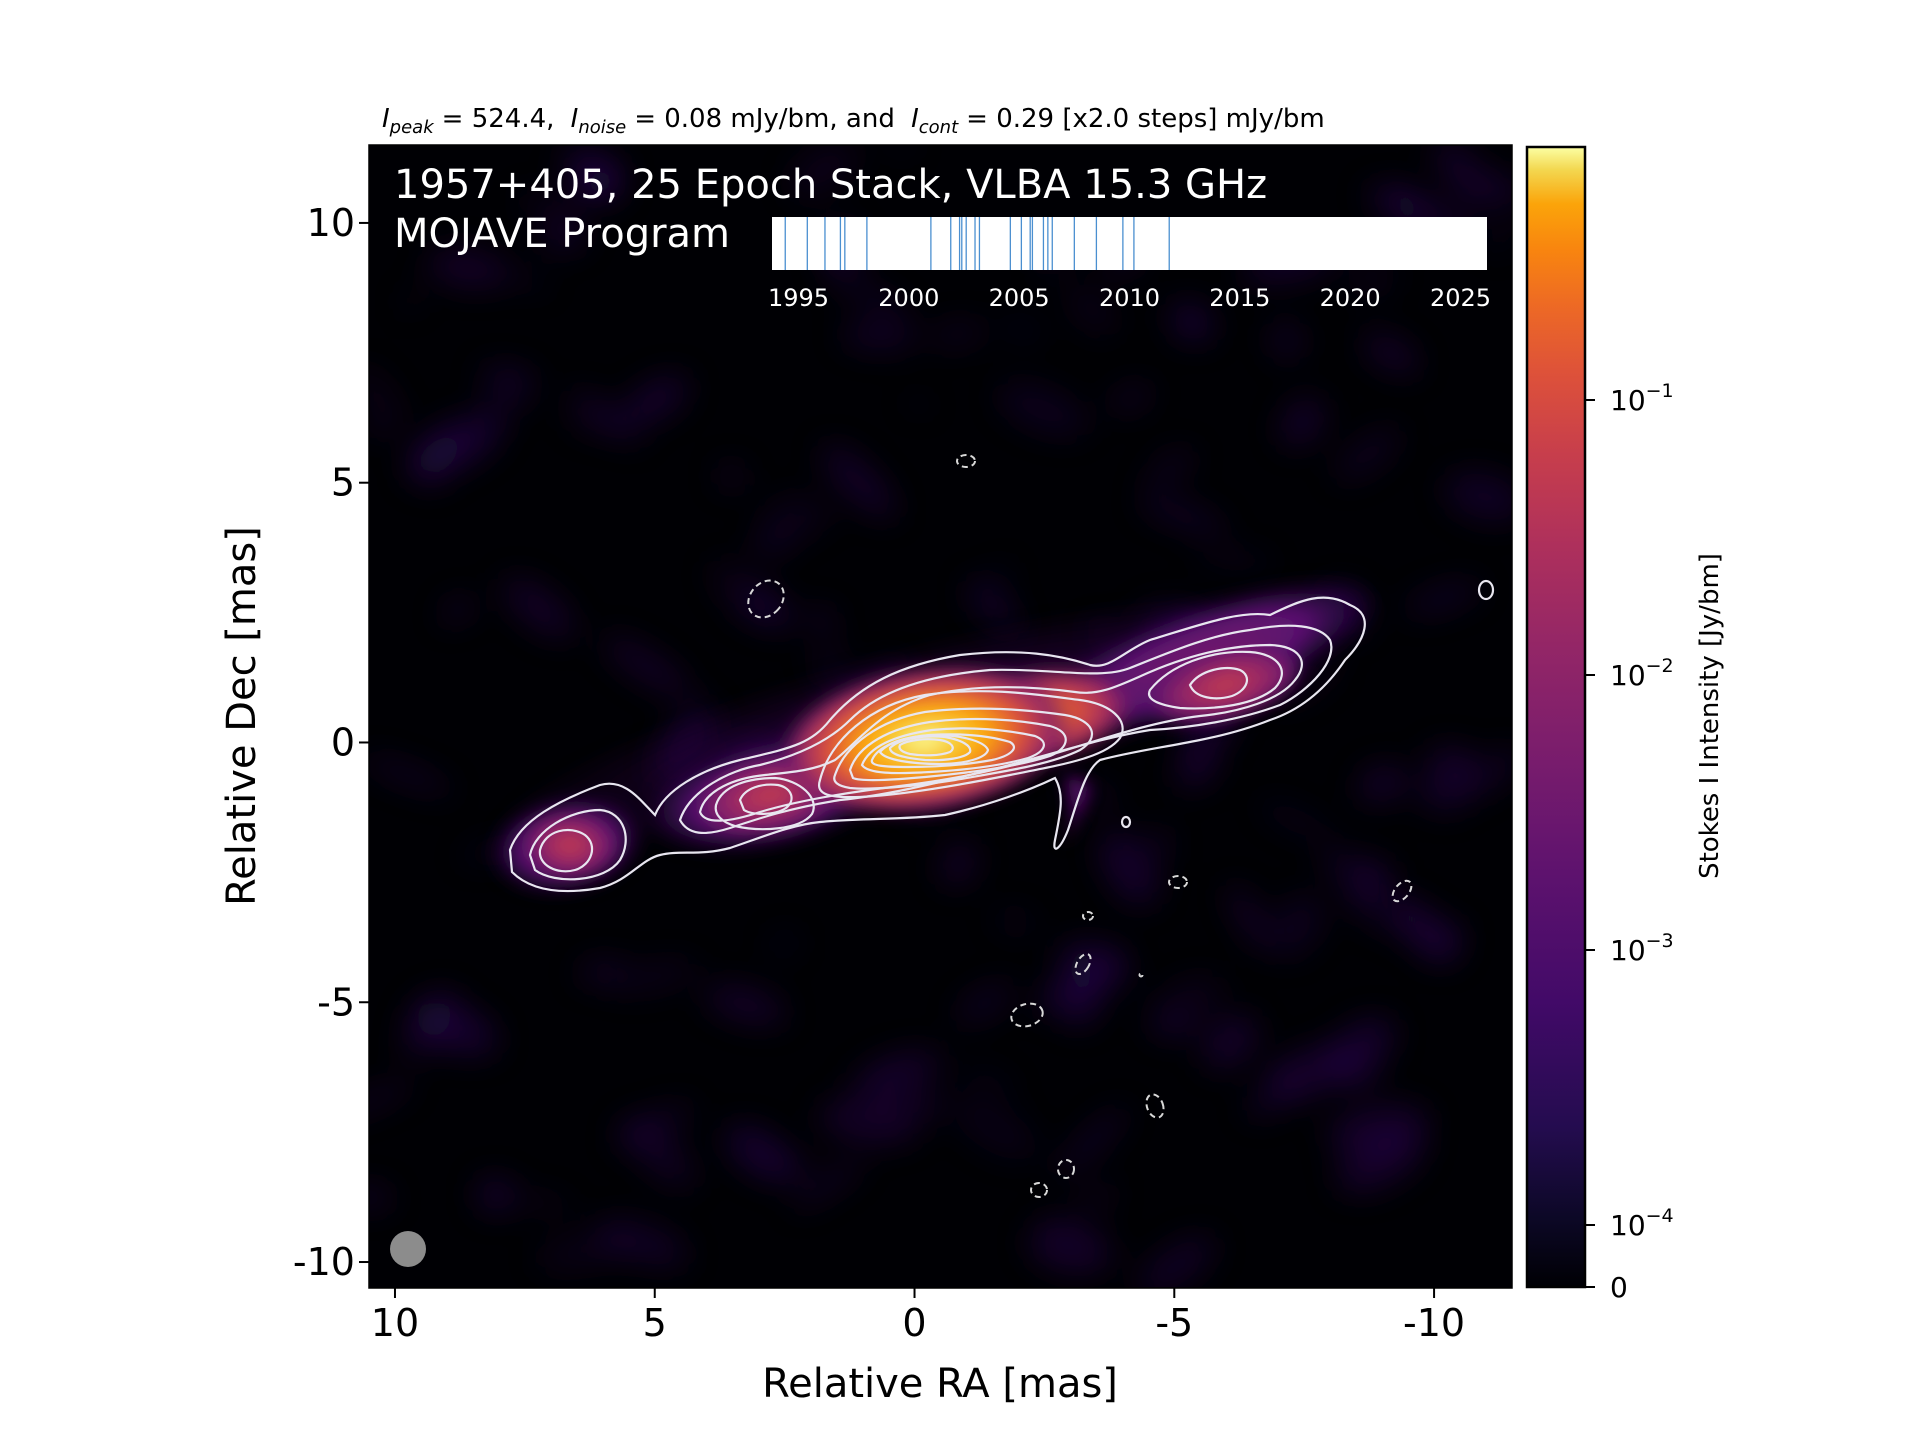 This screenshot has height=1440, width=1920. What do you see at coordinates (1239, 298) in the screenshot?
I see `epoch-tick-label: 2015` at bounding box center [1239, 298].